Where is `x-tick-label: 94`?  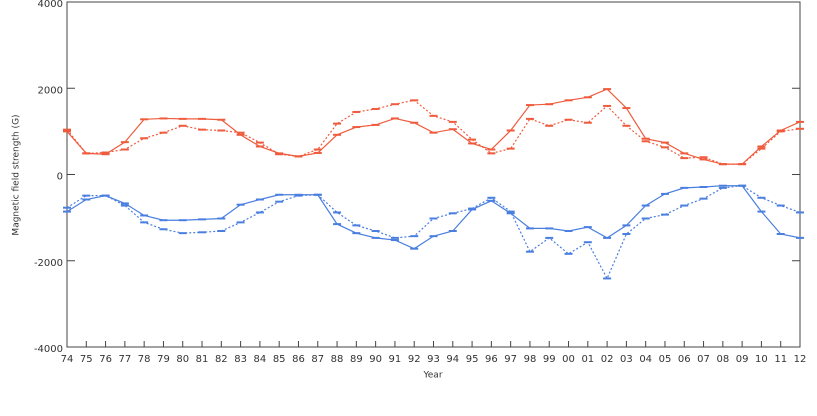
x-tick-label: 94 is located at coordinates (452, 359).